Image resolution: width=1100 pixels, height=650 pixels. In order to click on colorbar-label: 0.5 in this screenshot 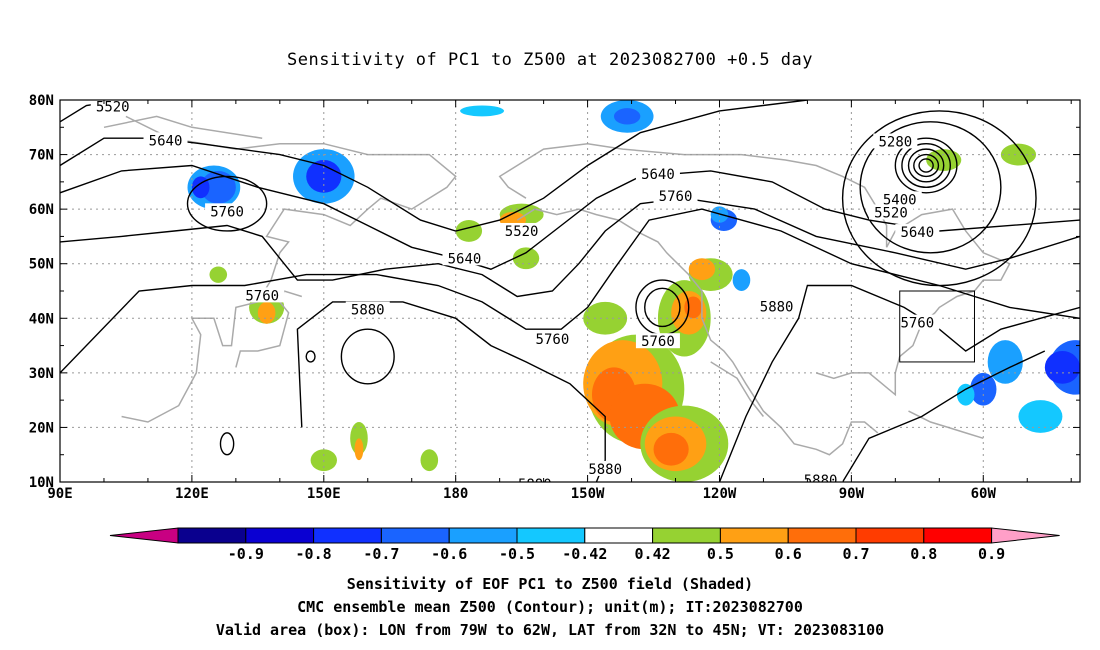, I will do `click(720, 554)`.